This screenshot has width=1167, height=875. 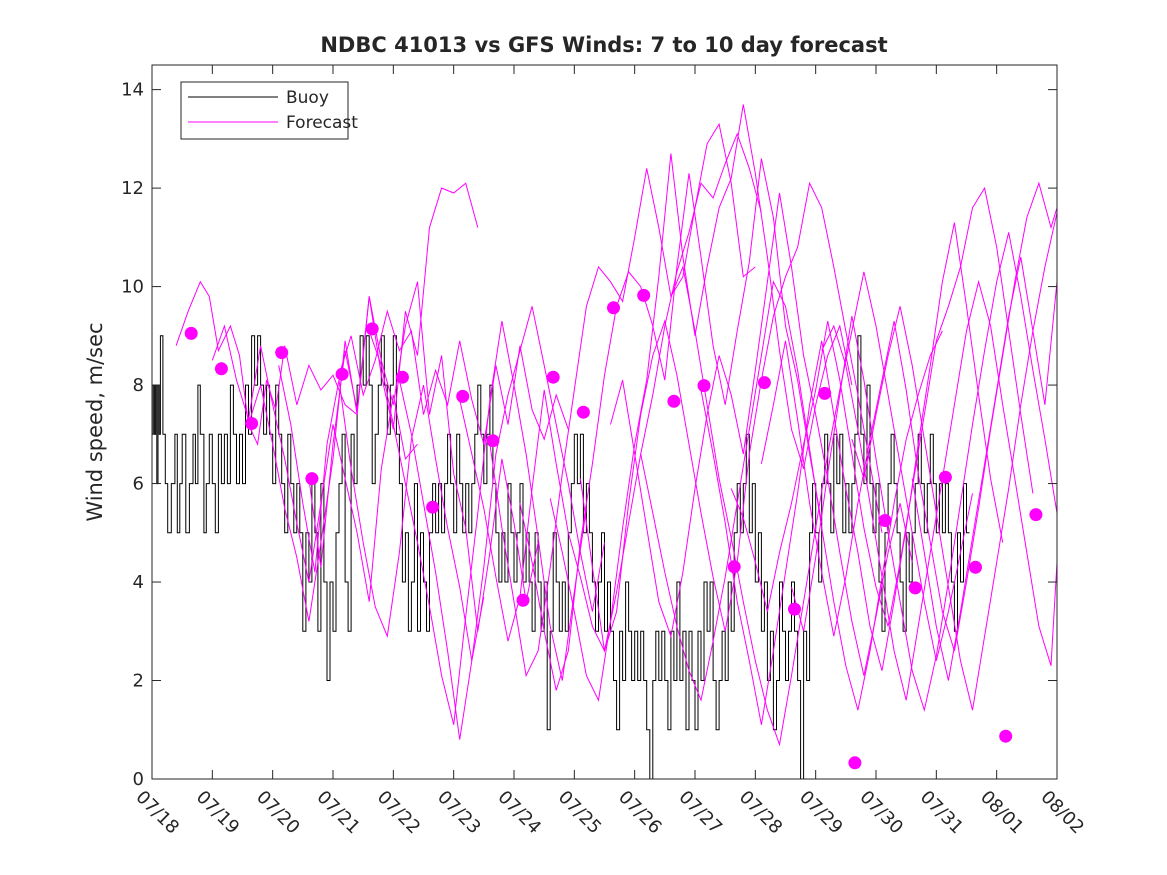 I want to click on y-tick-label: 14, so click(x=132, y=90).